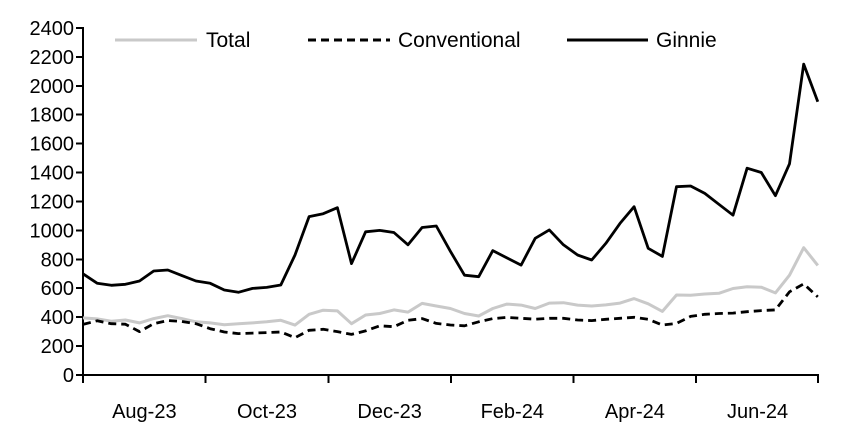 This screenshot has width=852, height=429. What do you see at coordinates (52, 145) in the screenshot?
I see `y-tick-label: 1600` at bounding box center [52, 145].